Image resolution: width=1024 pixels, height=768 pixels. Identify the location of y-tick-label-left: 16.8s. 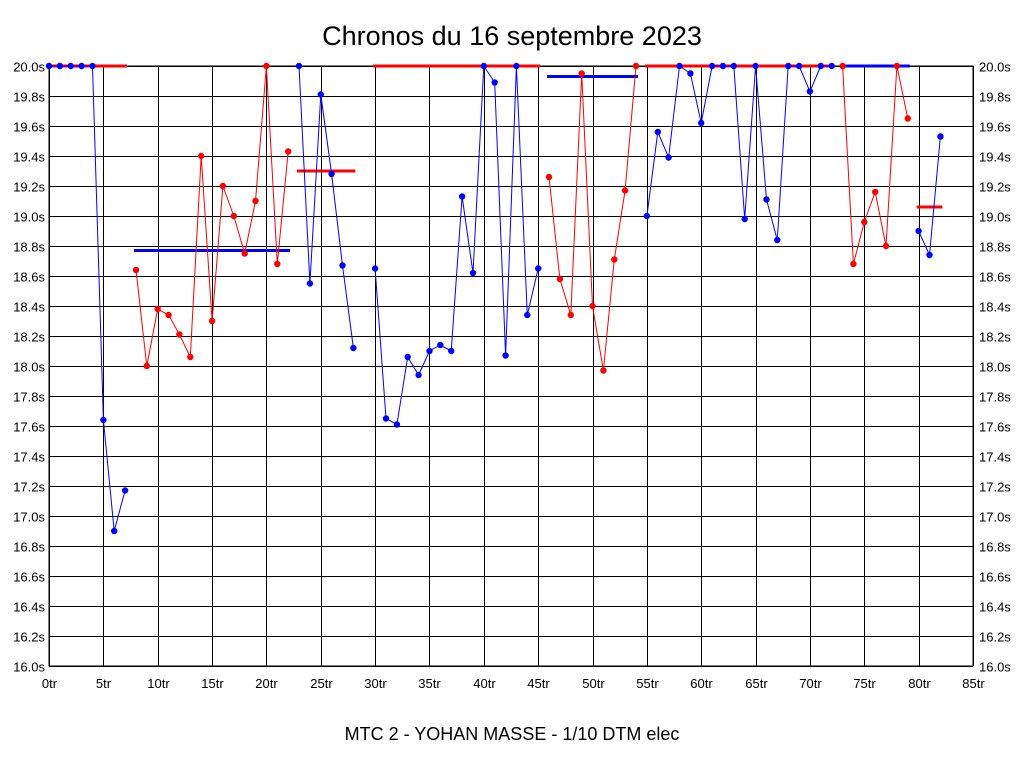
(29, 547).